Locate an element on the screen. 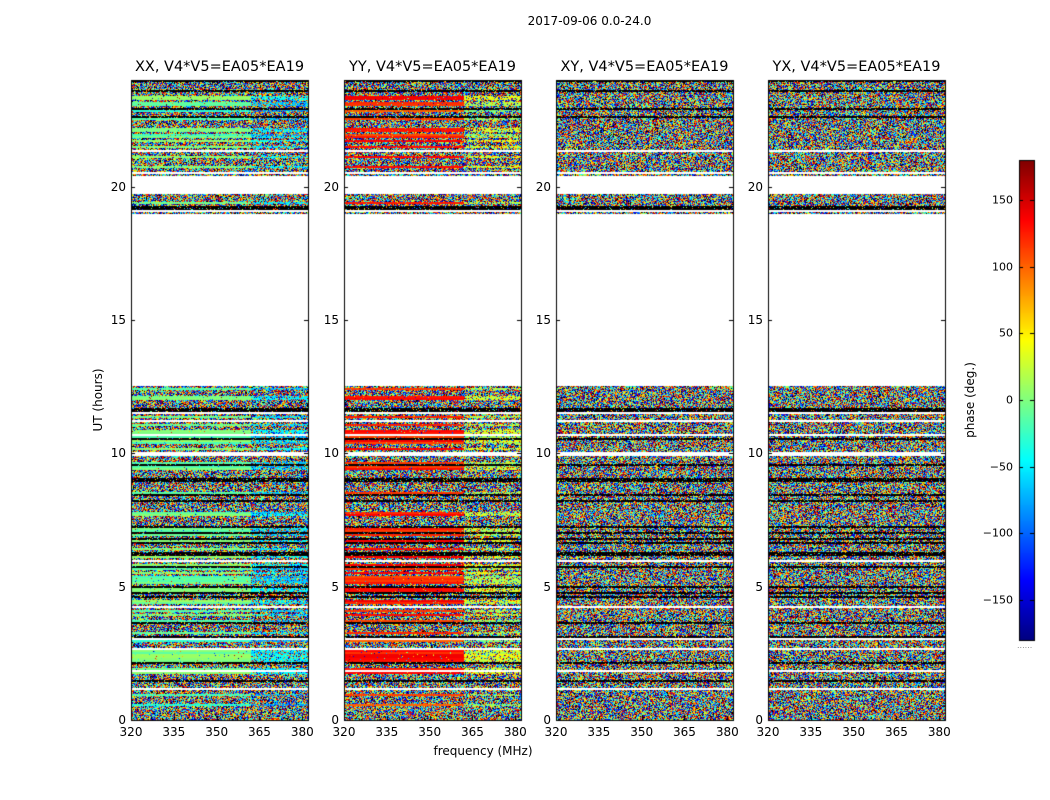 The image size is (1050, 800). y-axis-label: UT (hours) is located at coordinates (98, 400).